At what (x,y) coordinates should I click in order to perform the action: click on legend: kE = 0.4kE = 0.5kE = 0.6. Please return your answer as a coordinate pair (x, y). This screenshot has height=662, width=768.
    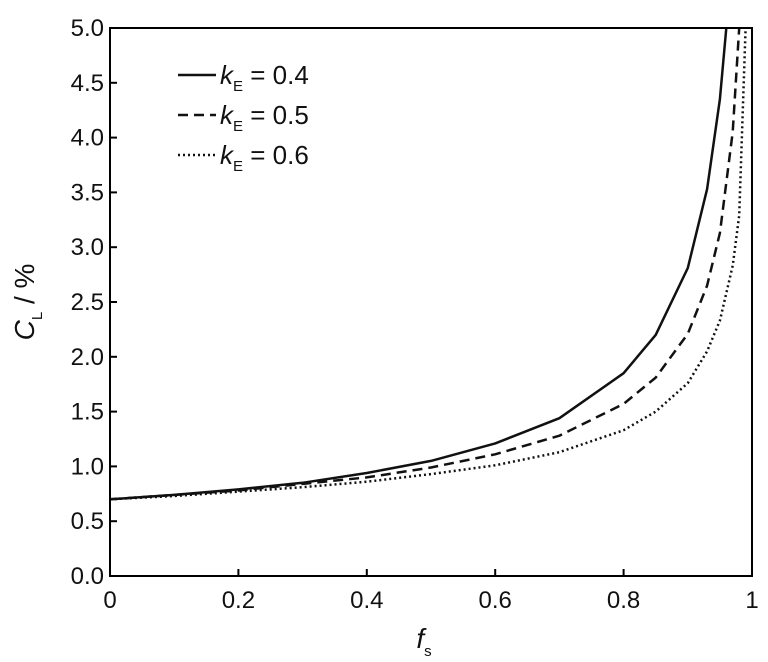
    Looking at the image, I should click on (243, 117).